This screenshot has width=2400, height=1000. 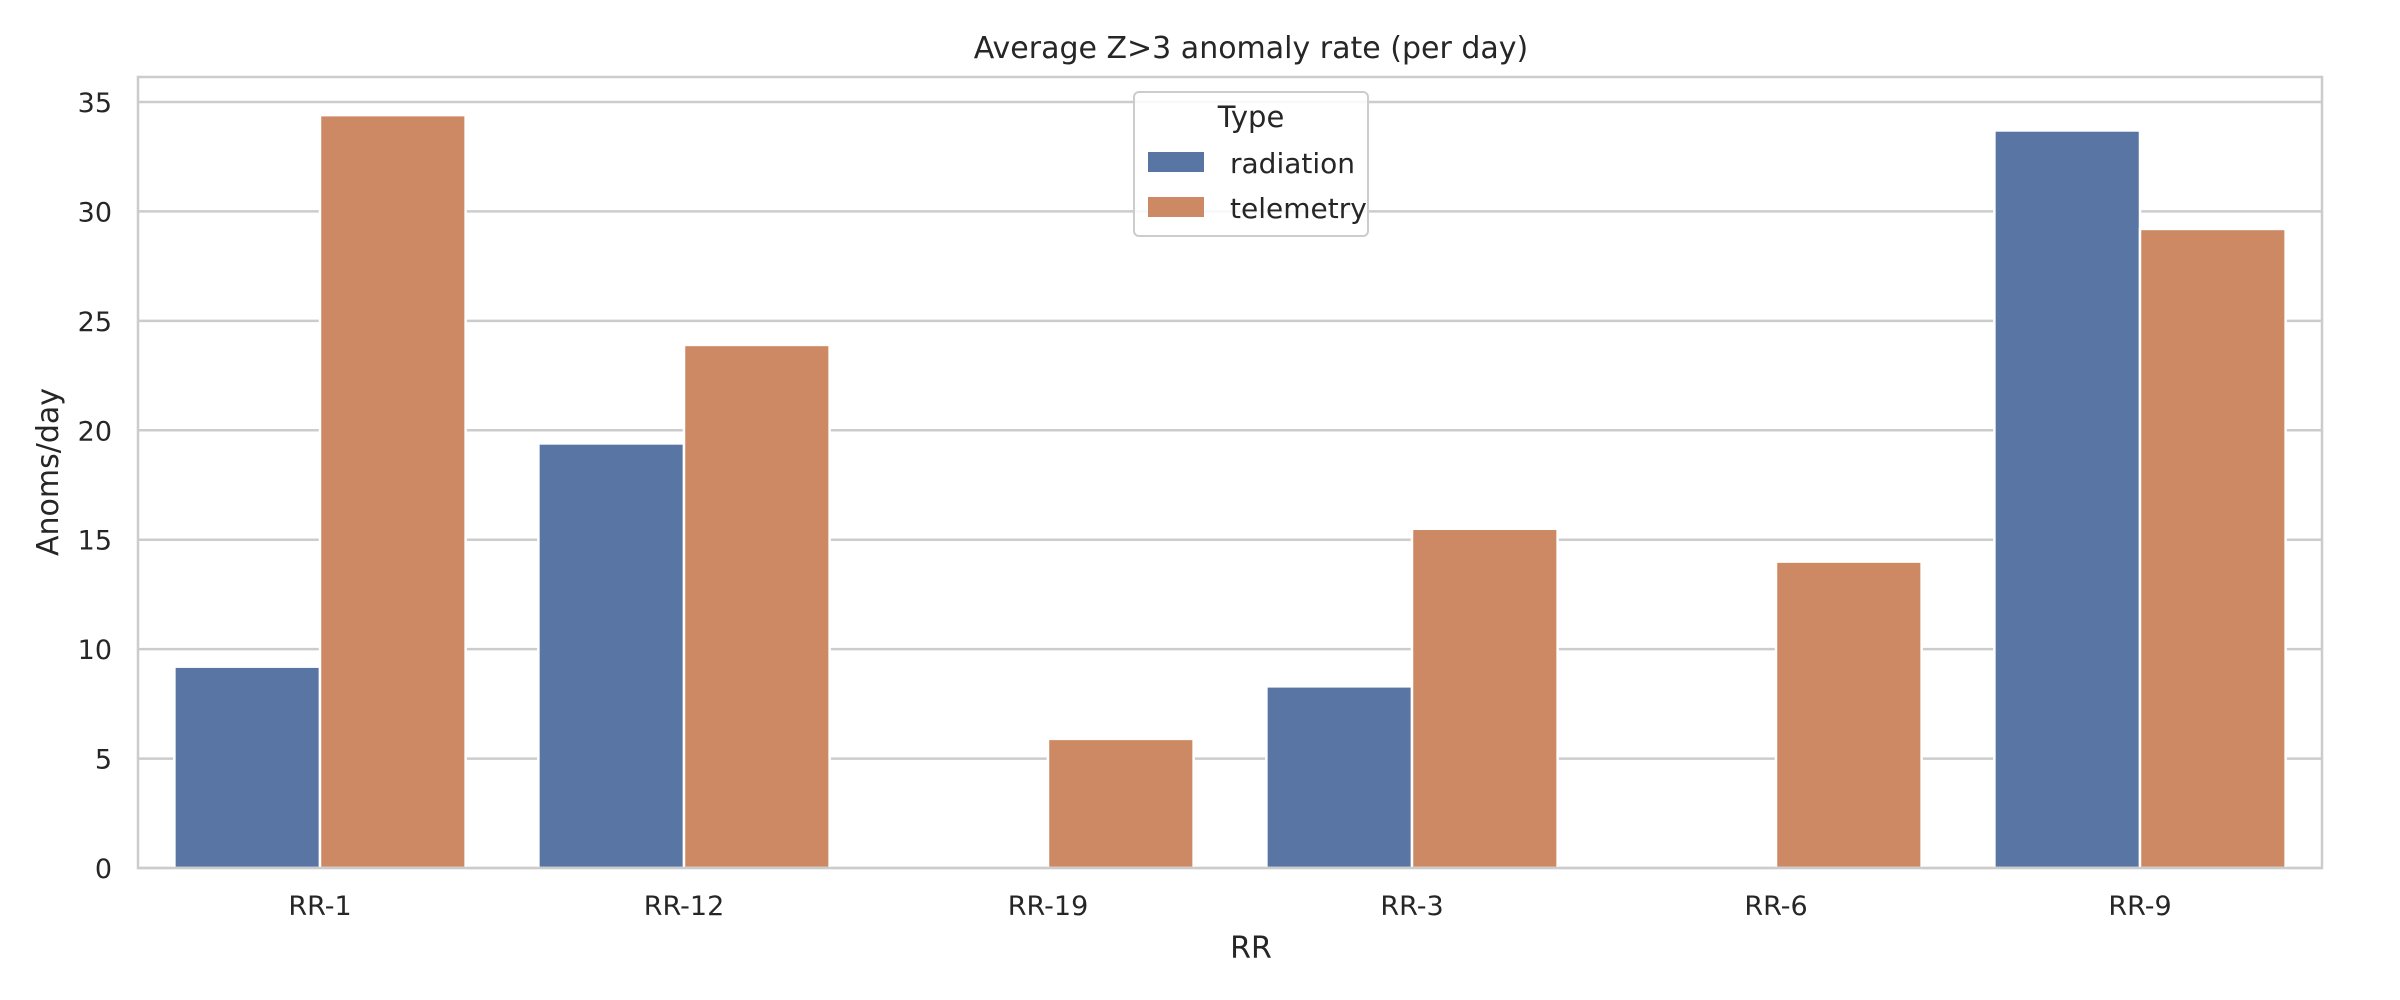 I want to click on chart-title: Average Z>3 anomaly rate (per day), so click(x=1251, y=48).